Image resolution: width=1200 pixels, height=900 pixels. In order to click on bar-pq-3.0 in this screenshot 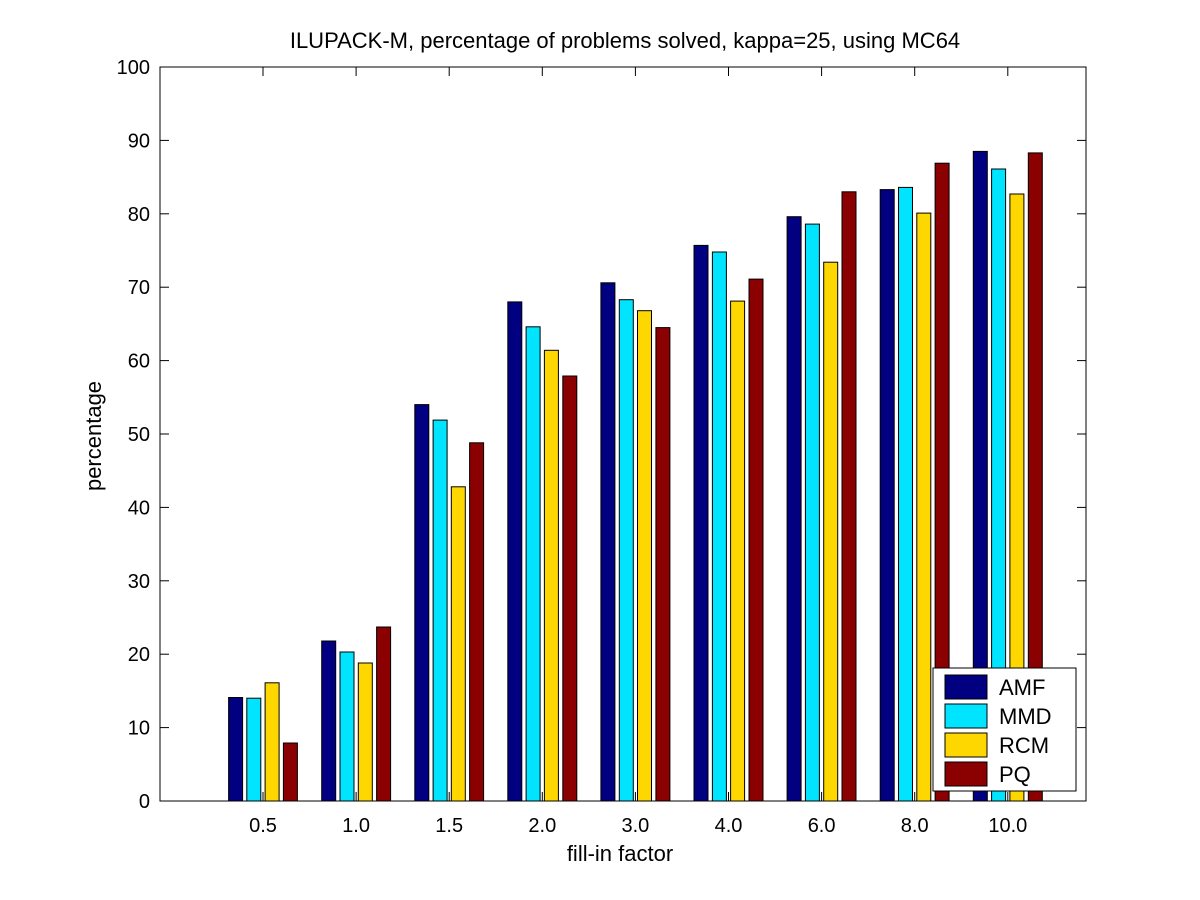, I will do `click(663, 564)`.